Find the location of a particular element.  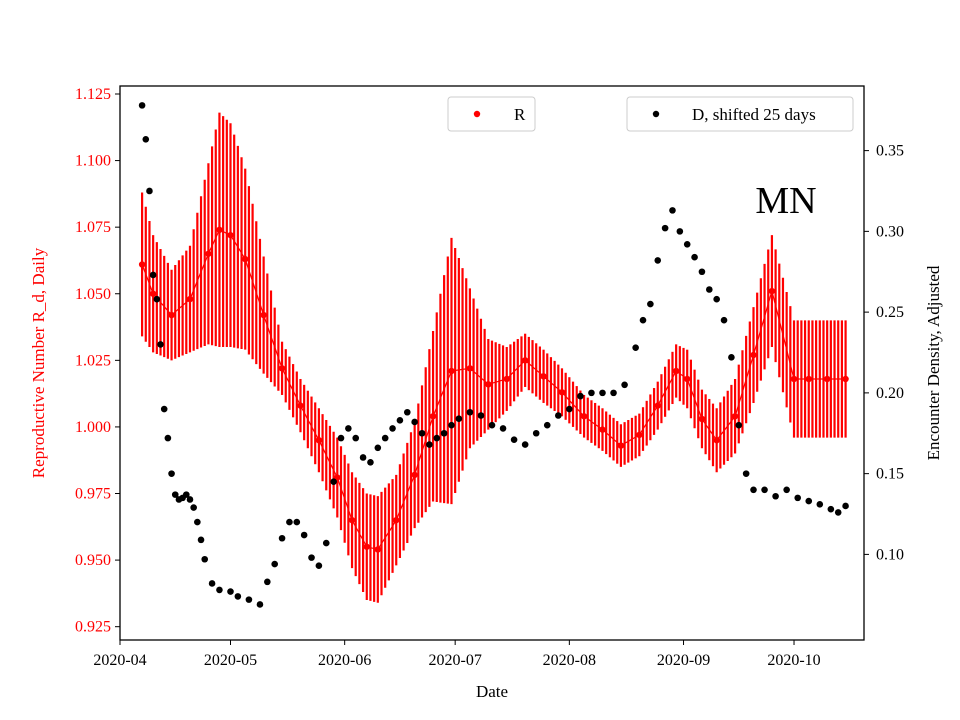

y-right-tick-label: 0.35 is located at coordinates (890, 151).